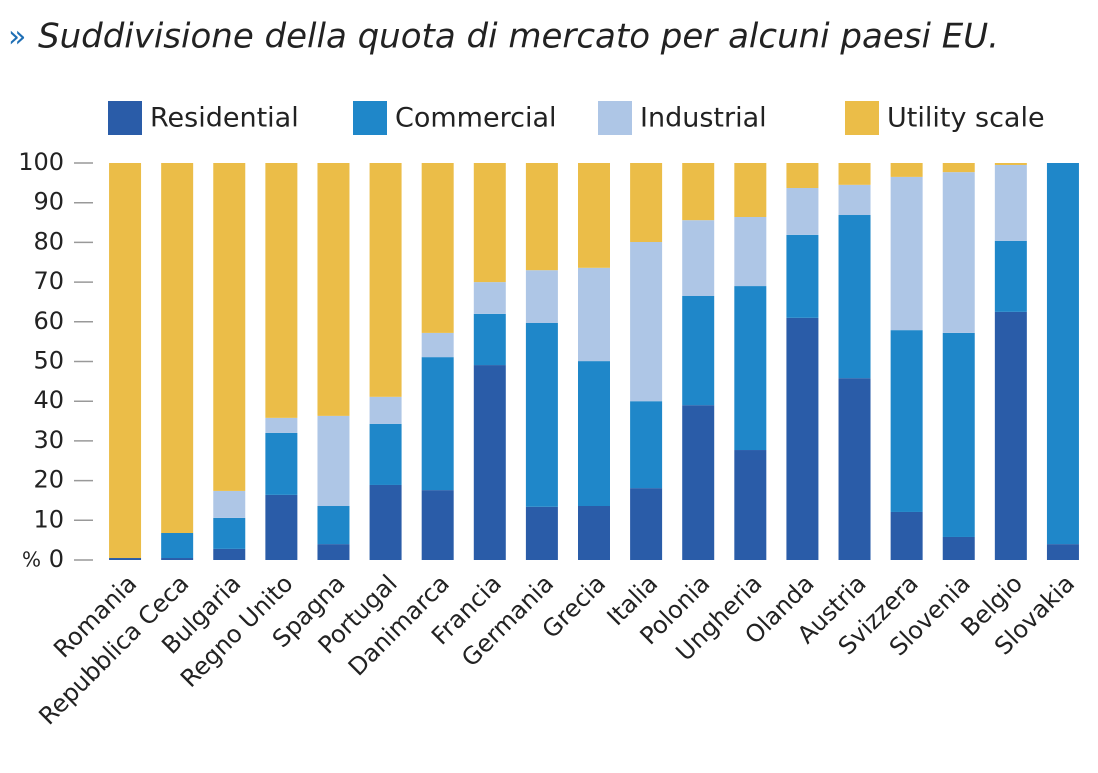  What do you see at coordinates (48, 241) in the screenshot?
I see `y-tick-label: 80` at bounding box center [48, 241].